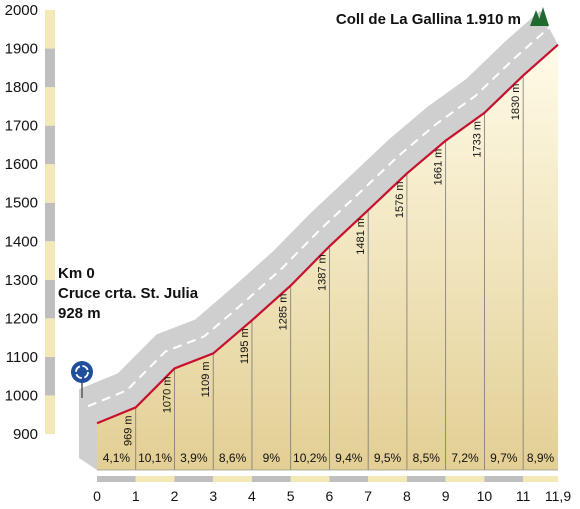 The width and height of the screenshot is (580, 509). What do you see at coordinates (213, 496) in the screenshot?
I see `x-tick-label: 3` at bounding box center [213, 496].